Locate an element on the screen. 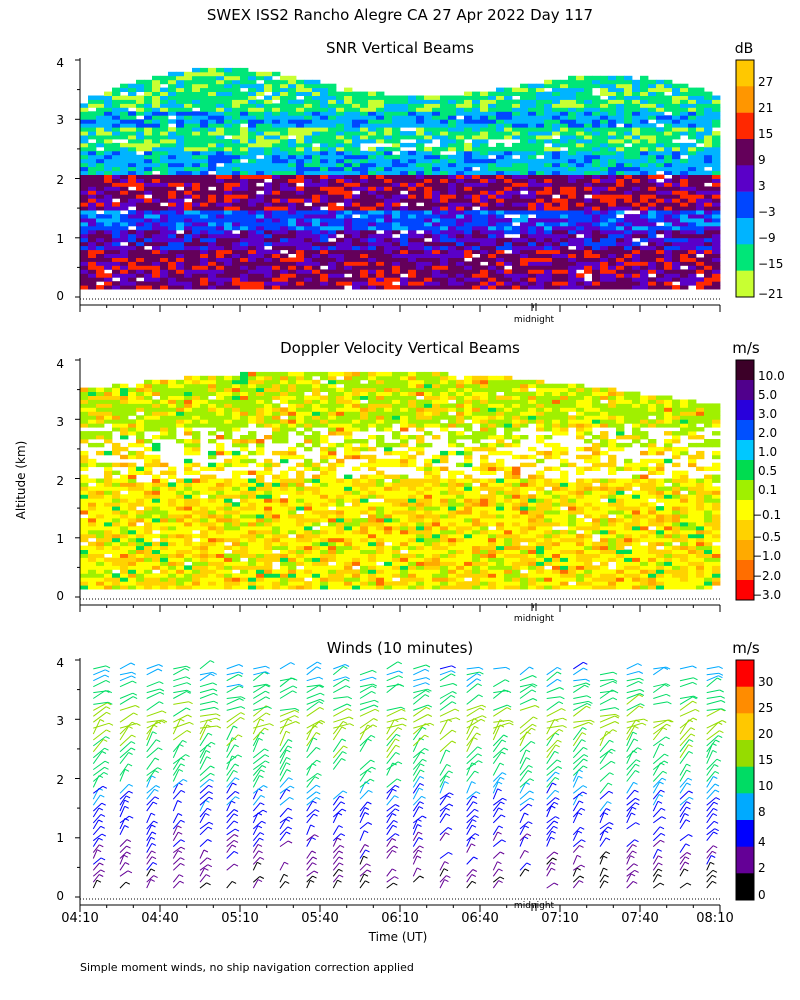 This screenshot has height=1000, width=800. doppler-colorbar-label: 2.0 is located at coordinates (767, 433).